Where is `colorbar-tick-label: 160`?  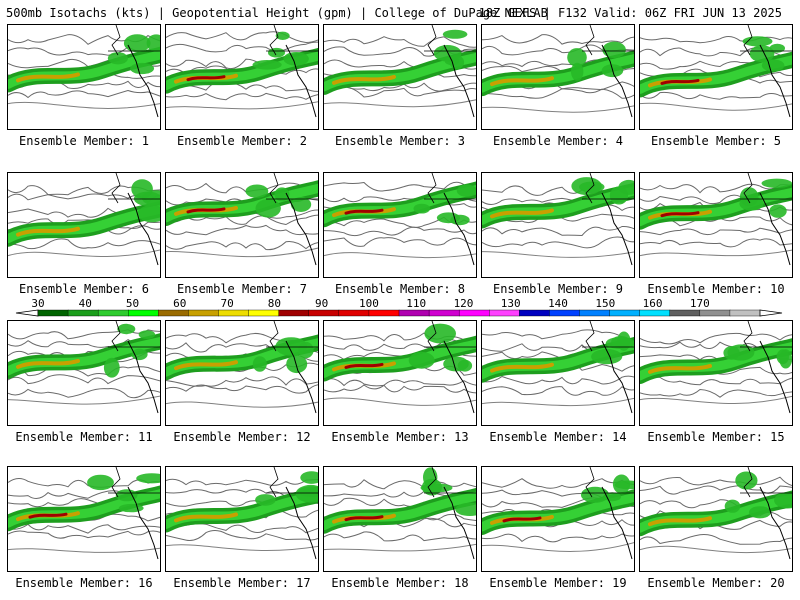 colorbar-tick-label: 160 is located at coordinates (653, 303).